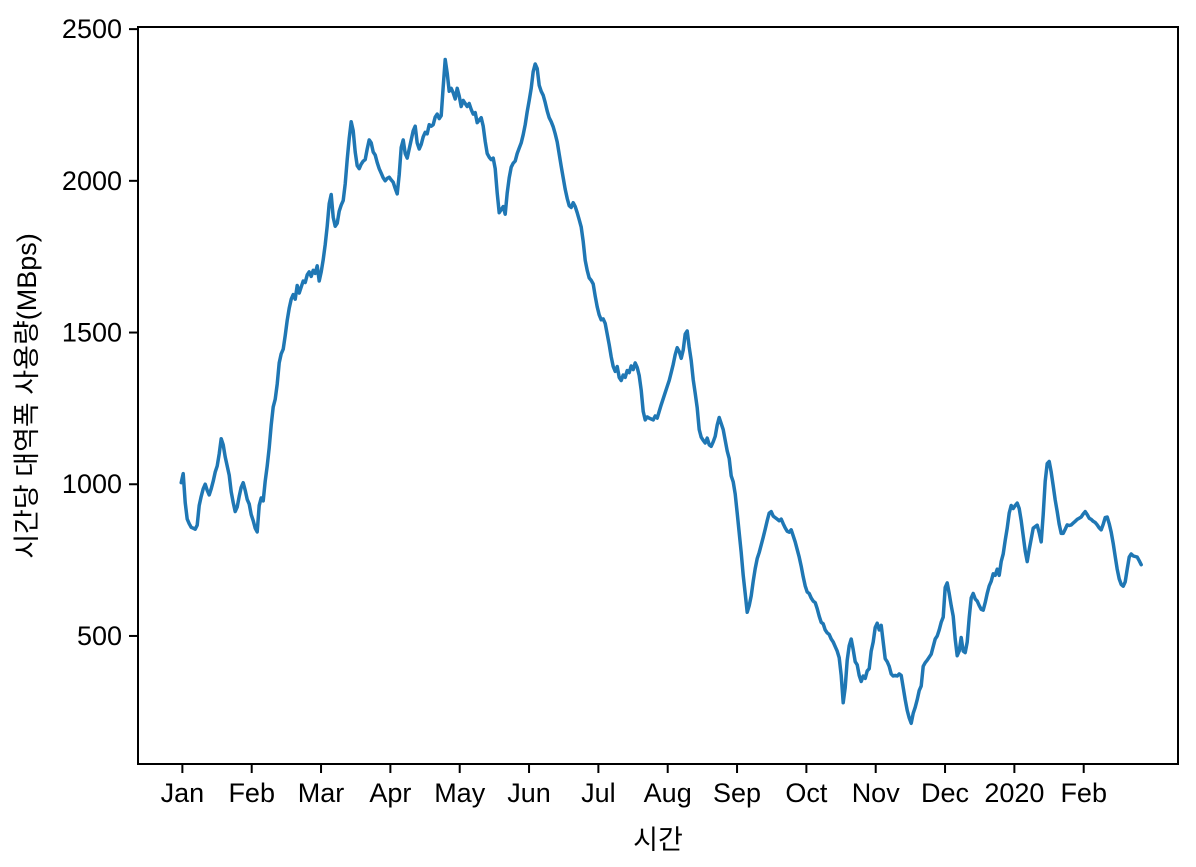  I want to click on x-tick-label: Apr, so click(390, 793).